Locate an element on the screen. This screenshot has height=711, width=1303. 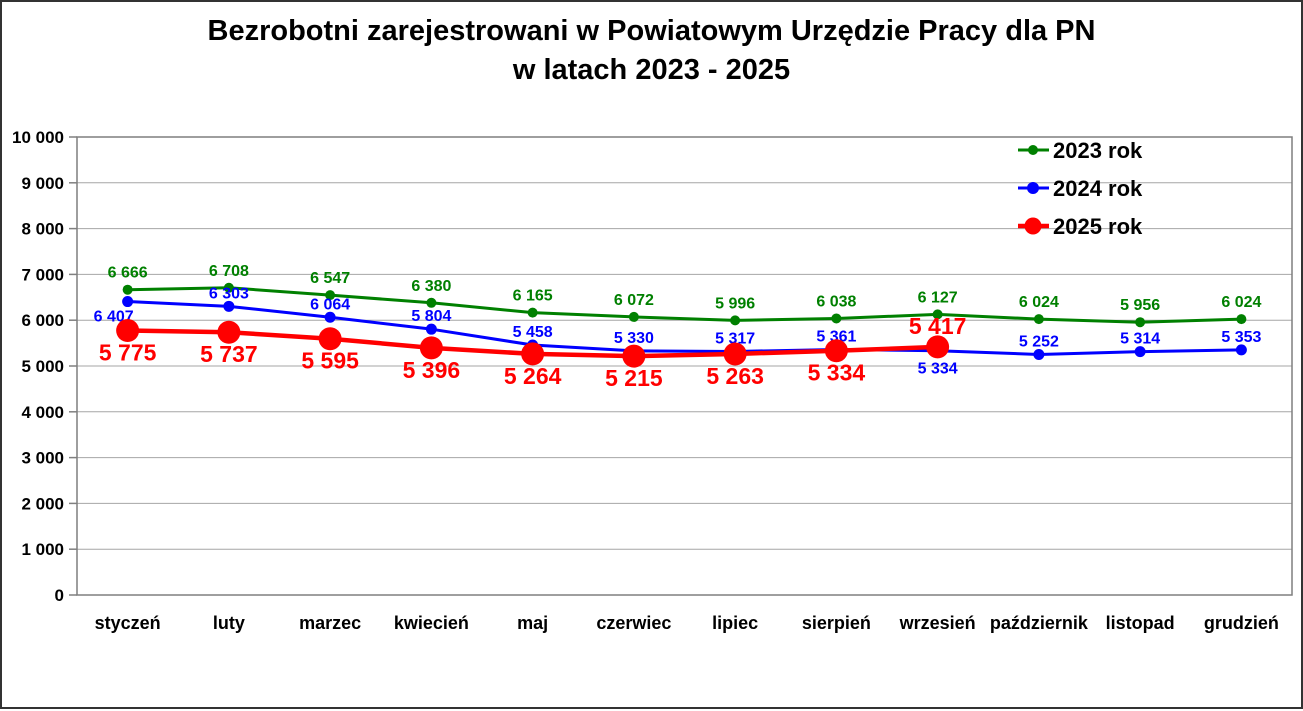
month-label: luty is located at coordinates (229, 623).